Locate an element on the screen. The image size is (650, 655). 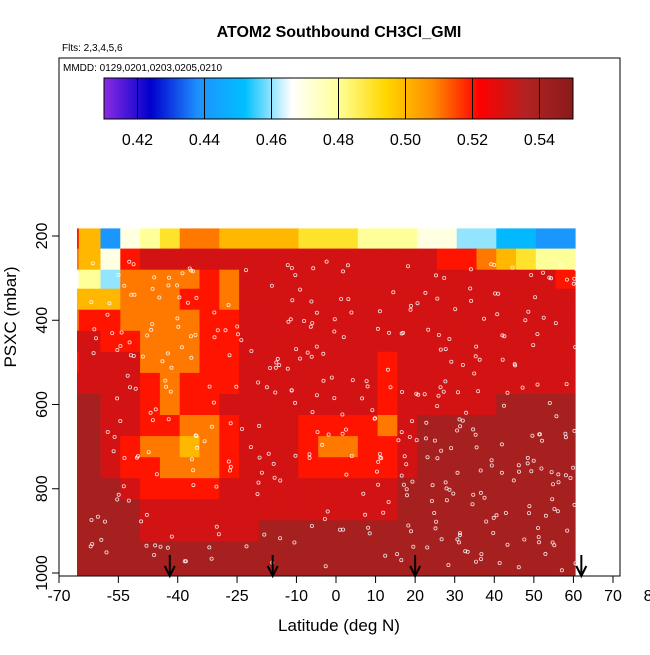
x-tick-label: 70 is located at coordinates (613, 596).